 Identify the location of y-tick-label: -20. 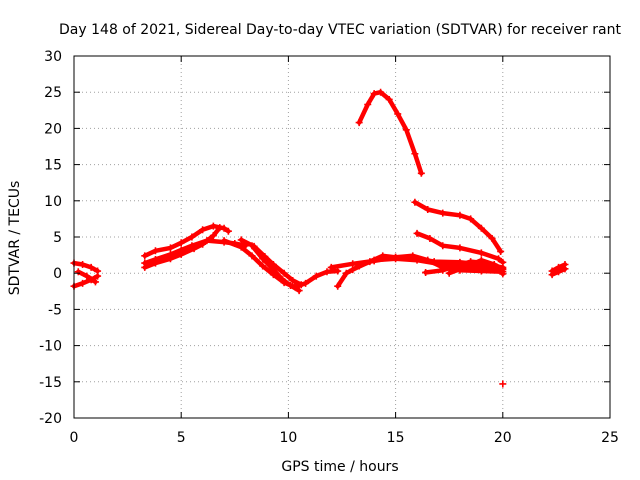
(50, 419).